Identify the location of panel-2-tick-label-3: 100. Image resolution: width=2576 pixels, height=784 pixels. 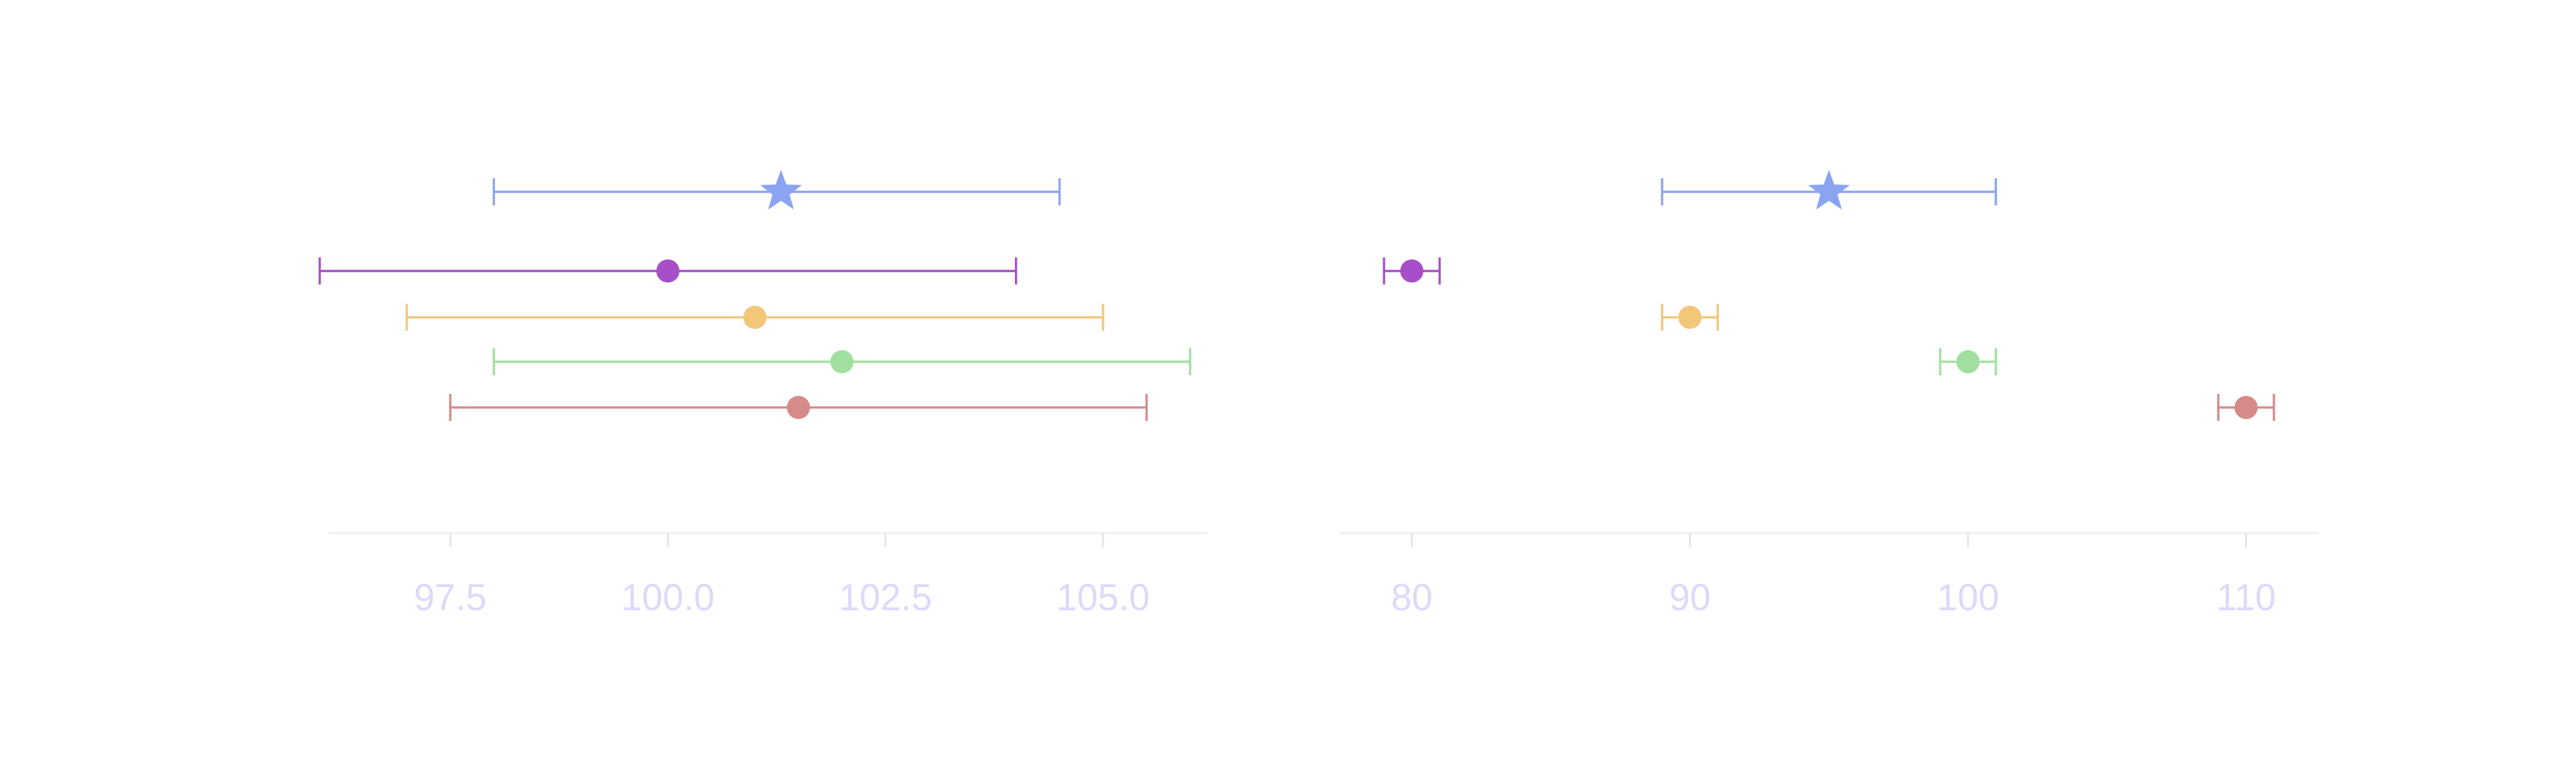
(1969, 598).